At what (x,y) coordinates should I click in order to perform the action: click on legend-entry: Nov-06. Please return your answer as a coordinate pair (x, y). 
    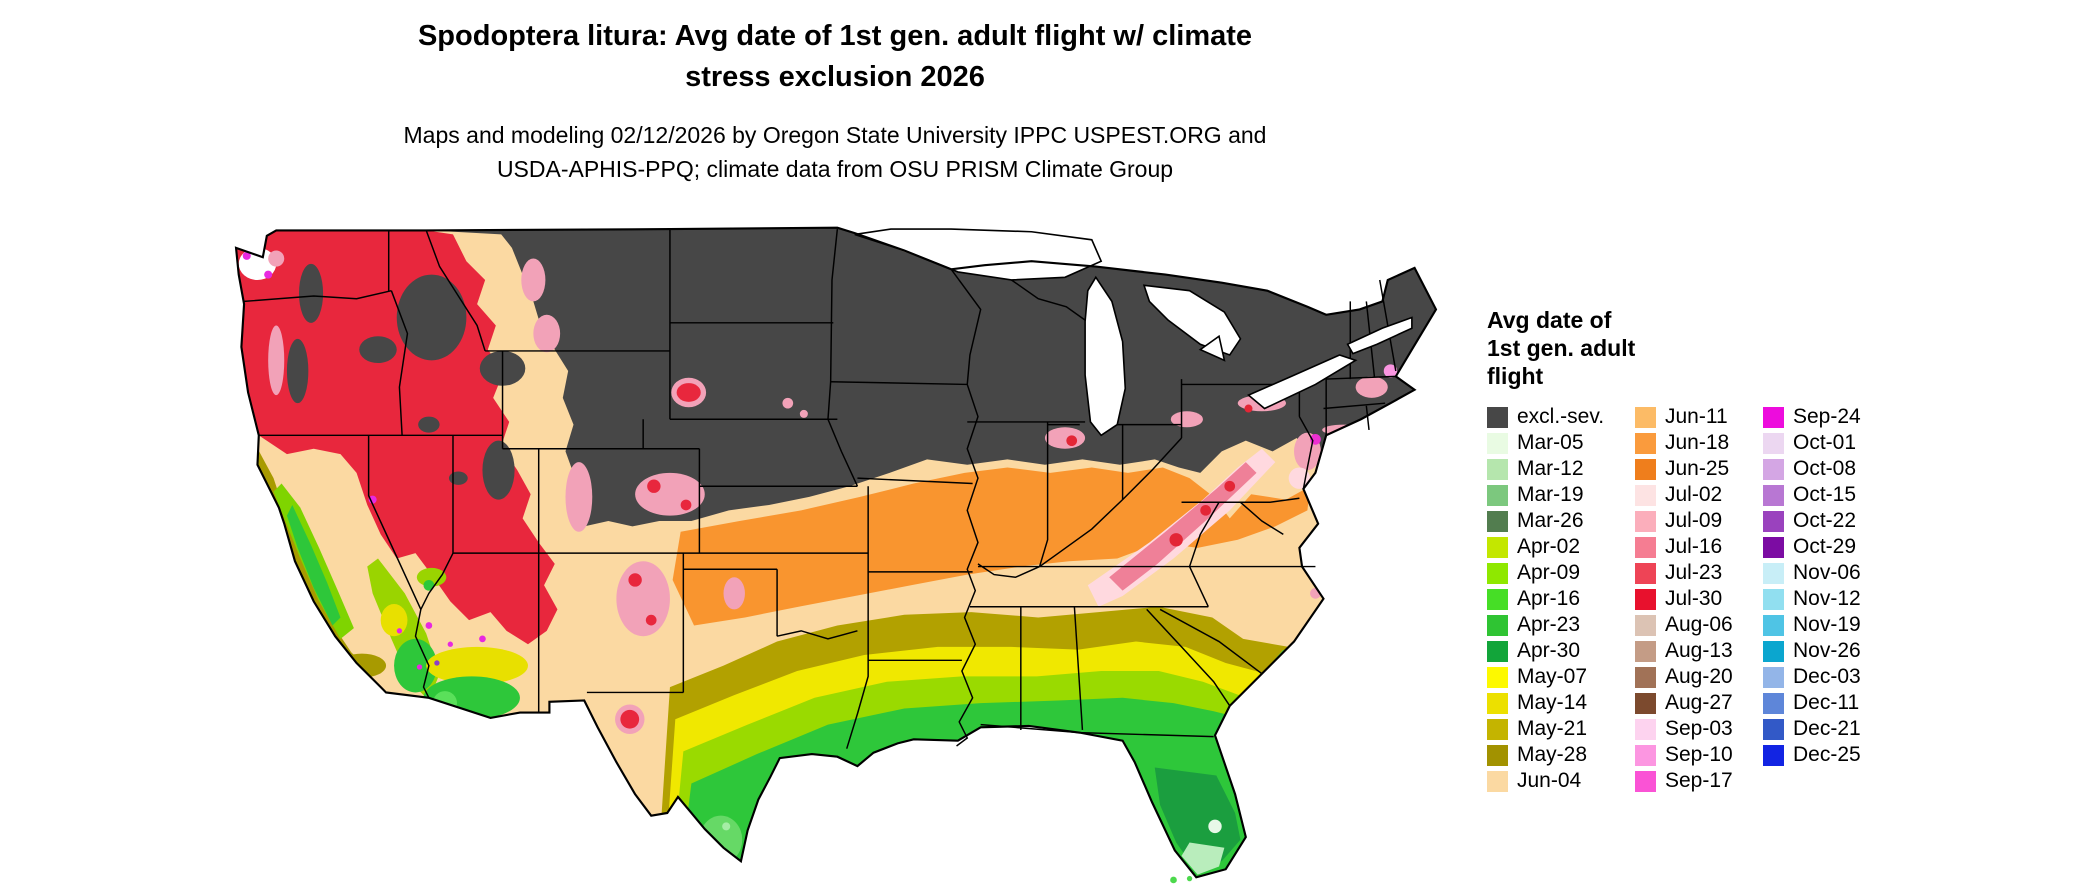
    Looking at the image, I should click on (1812, 573).